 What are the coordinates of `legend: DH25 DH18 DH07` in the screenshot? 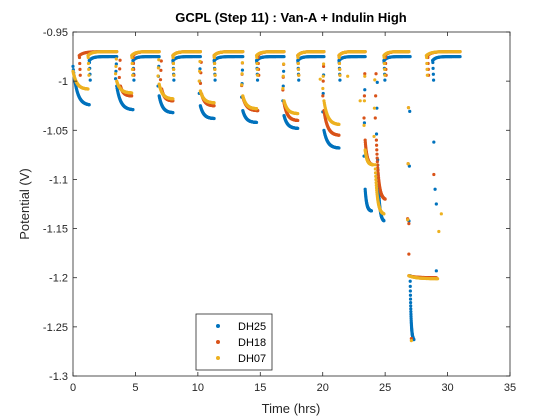 It's located at (234, 342).